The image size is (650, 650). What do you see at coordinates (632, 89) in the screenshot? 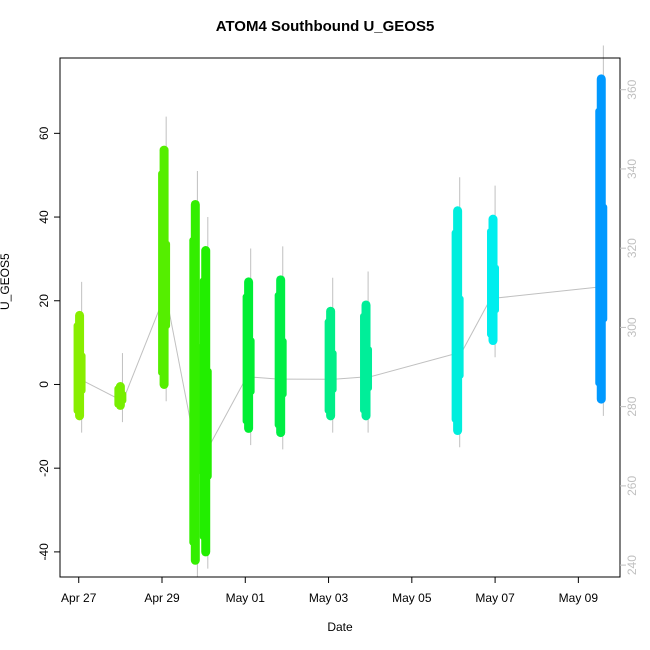
I see `y2-tick-label: 360` at bounding box center [632, 89].